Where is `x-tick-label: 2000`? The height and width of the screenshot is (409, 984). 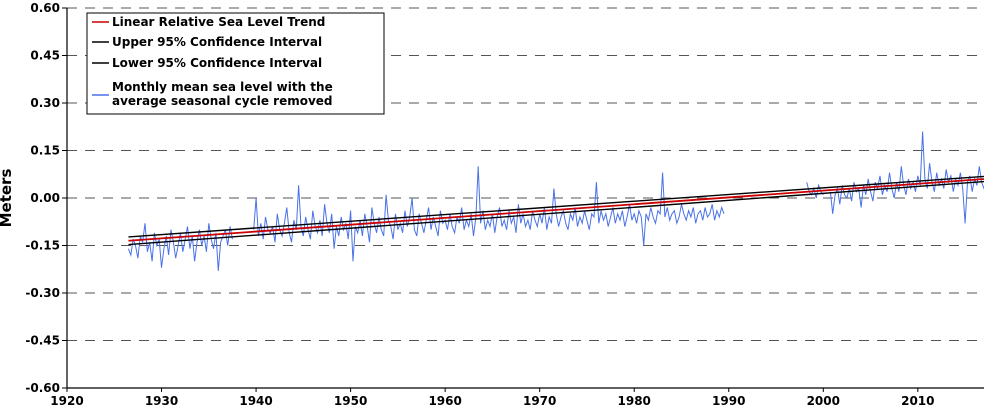
x-tick-label: 2000 is located at coordinates (823, 401).